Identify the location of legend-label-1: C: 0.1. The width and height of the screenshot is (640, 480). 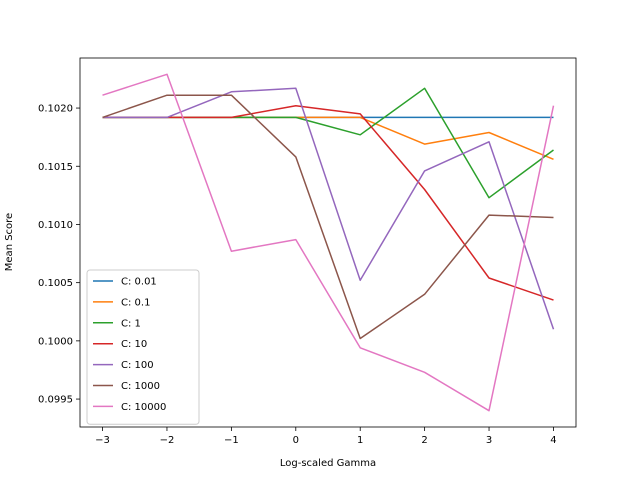
(135, 302).